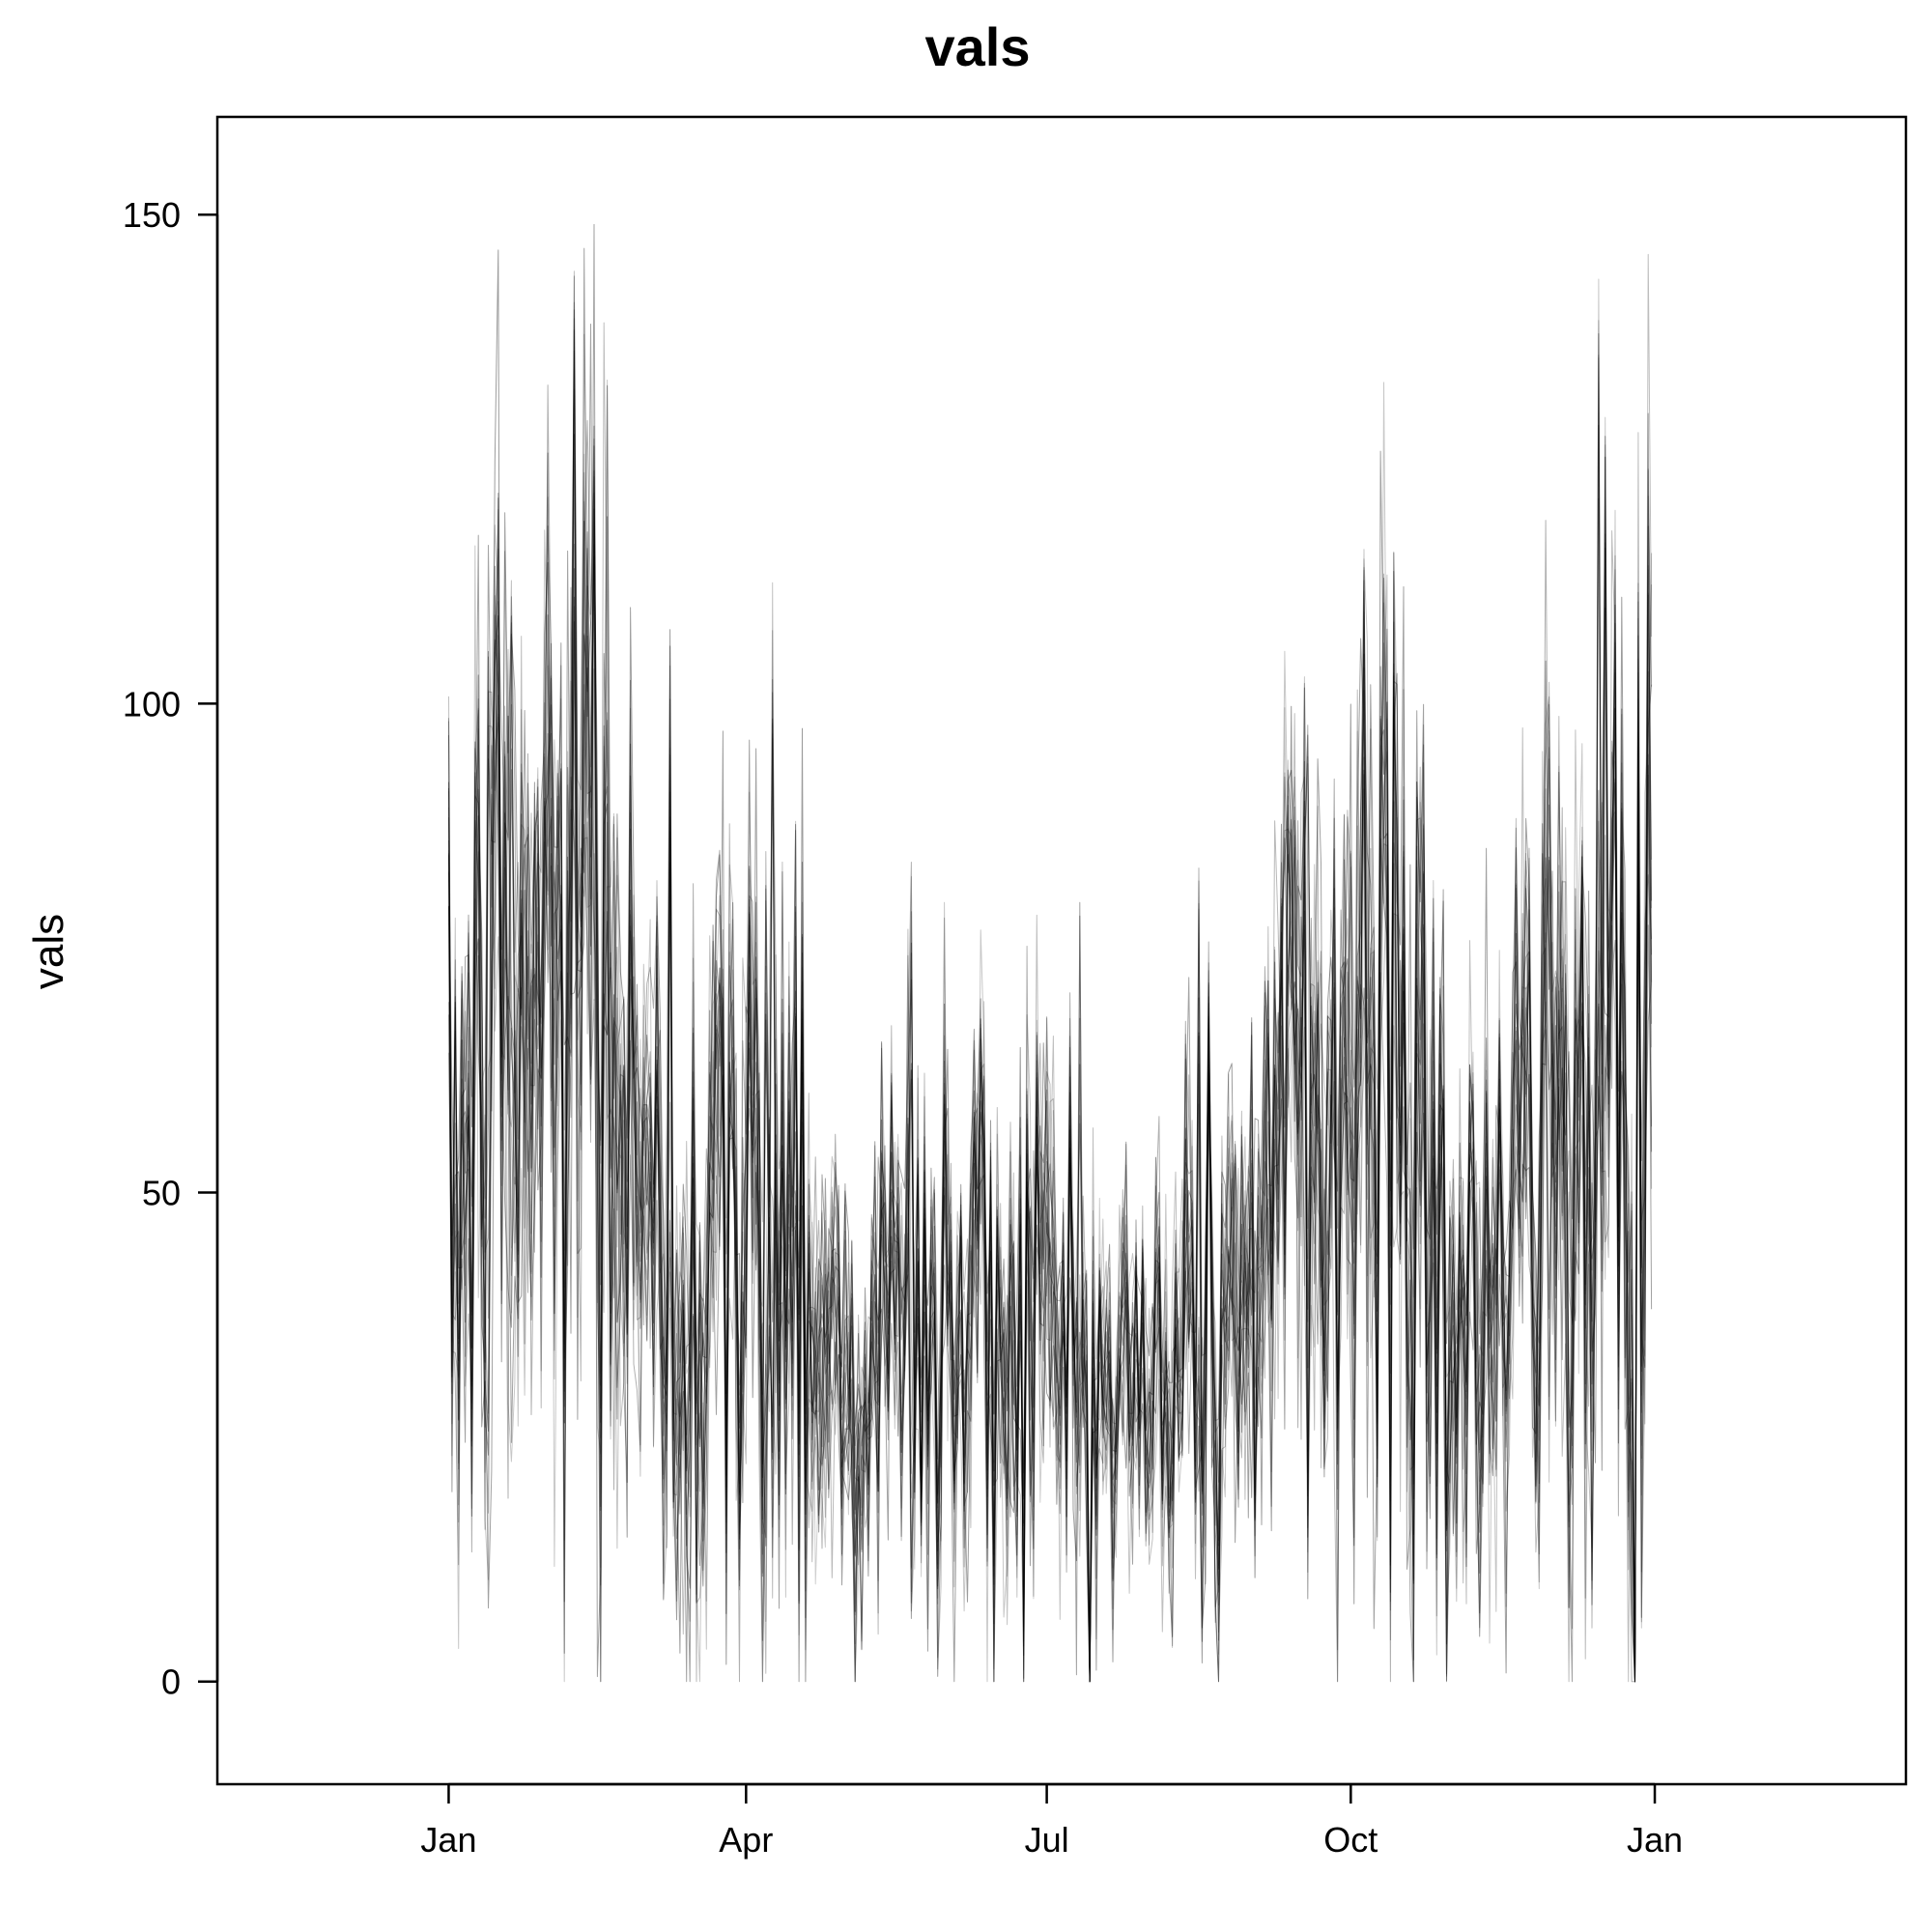  What do you see at coordinates (978, 46) in the screenshot?
I see `chart-title: vals` at bounding box center [978, 46].